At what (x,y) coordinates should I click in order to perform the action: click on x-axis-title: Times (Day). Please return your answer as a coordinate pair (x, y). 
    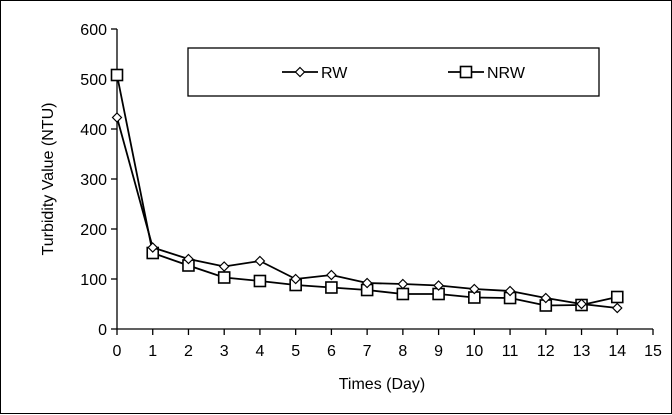
    Looking at the image, I should click on (382, 384).